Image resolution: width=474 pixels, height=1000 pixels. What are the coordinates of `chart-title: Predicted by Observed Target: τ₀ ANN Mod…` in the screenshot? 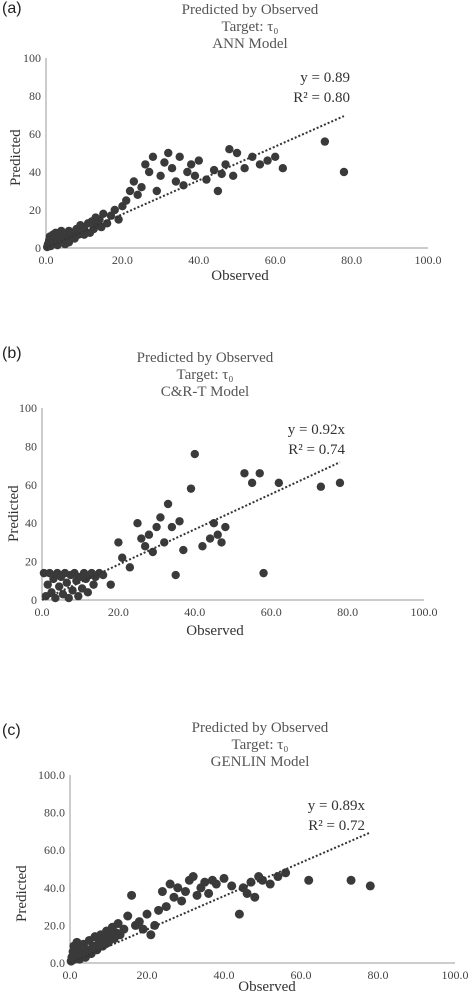 It's located at (250, 27).